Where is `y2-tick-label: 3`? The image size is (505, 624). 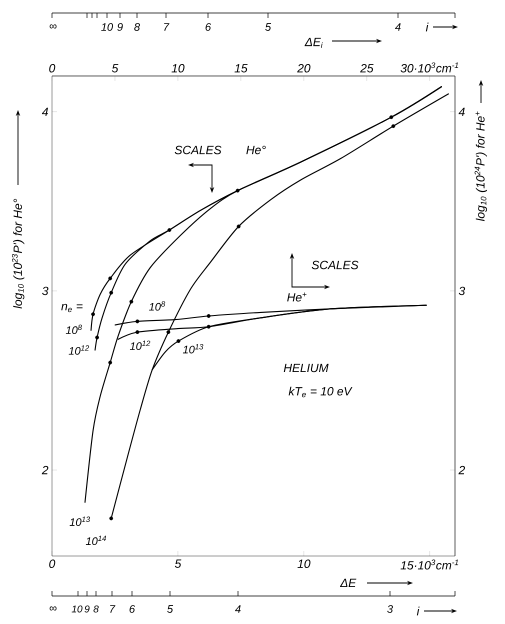
y2-tick-label: 3 is located at coordinates (462, 291).